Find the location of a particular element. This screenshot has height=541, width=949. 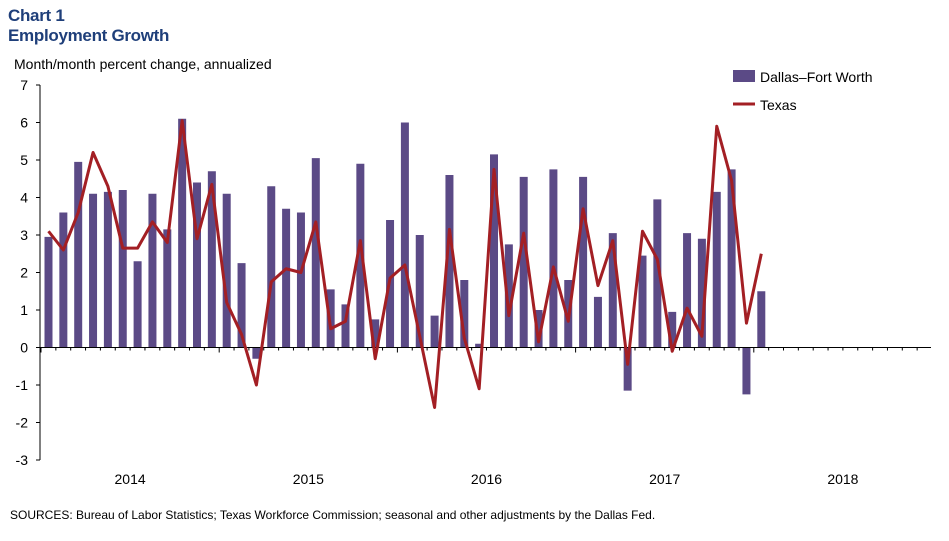

legend: Dallas–Fort Worth Texas is located at coordinates (803, 91).